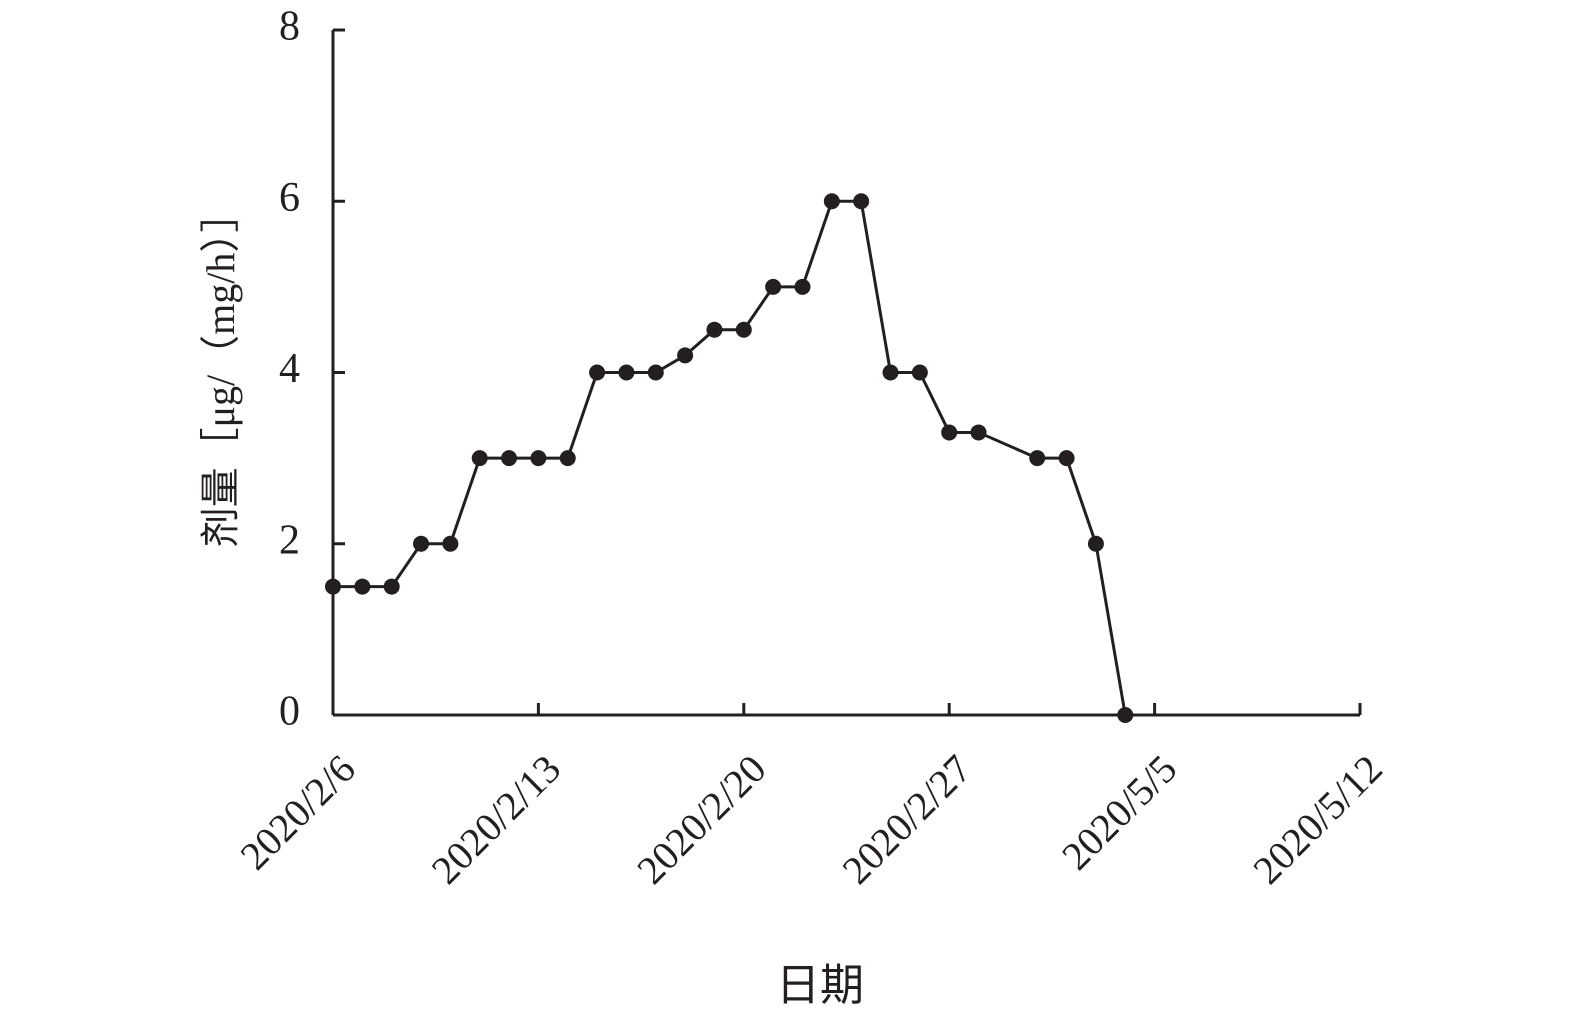 The height and width of the screenshot is (1031, 1575). Describe the element at coordinates (820, 985) in the screenshot. I see `x-axis-label: 日期` at that location.